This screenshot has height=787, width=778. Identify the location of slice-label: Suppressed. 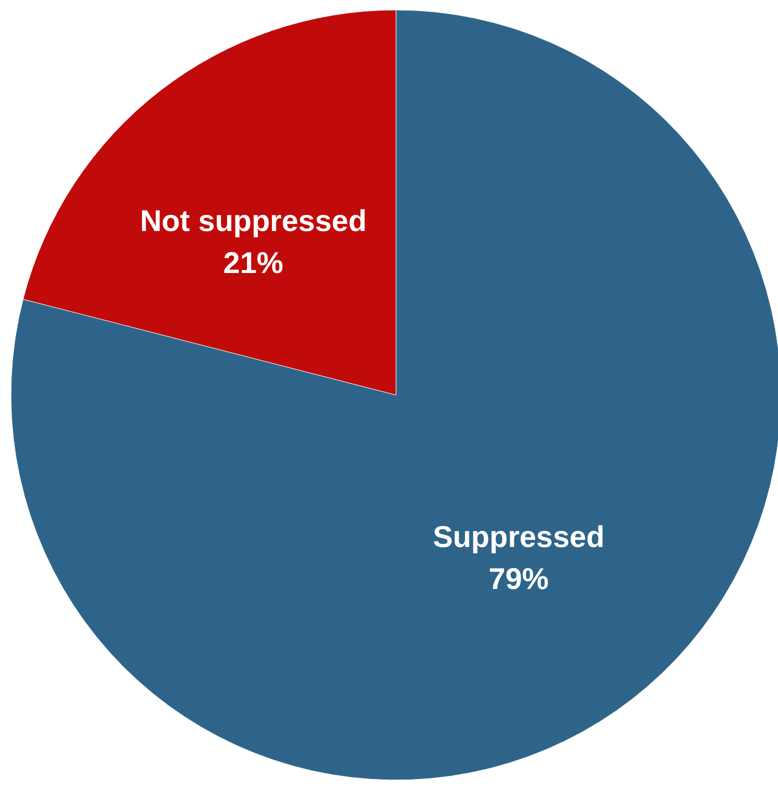
(518, 537).